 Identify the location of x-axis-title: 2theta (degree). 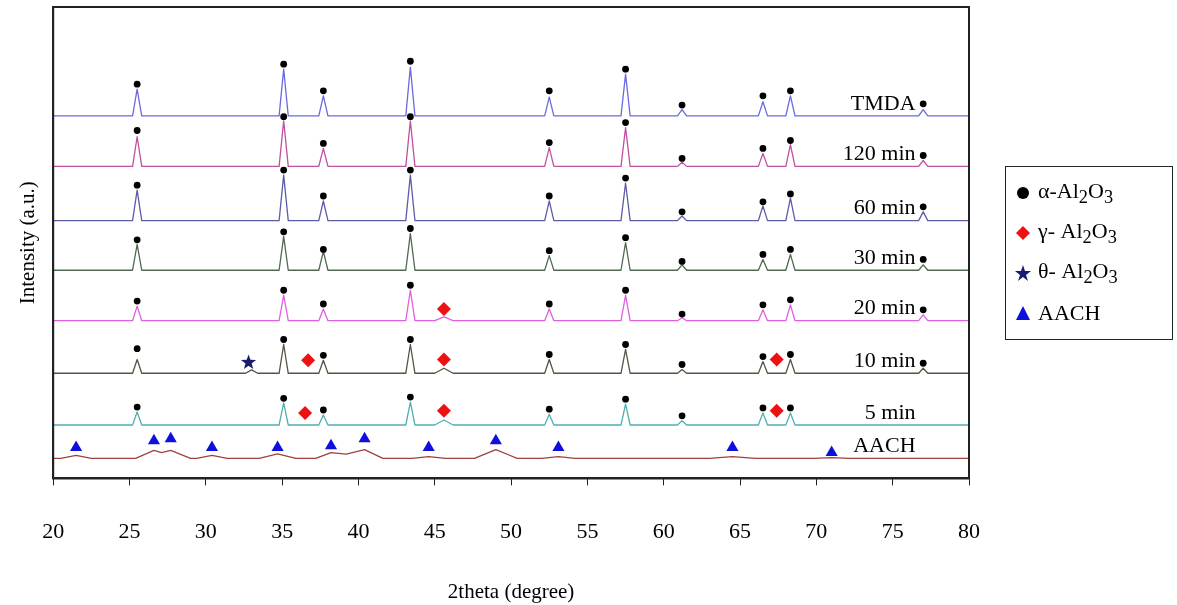
(511, 590).